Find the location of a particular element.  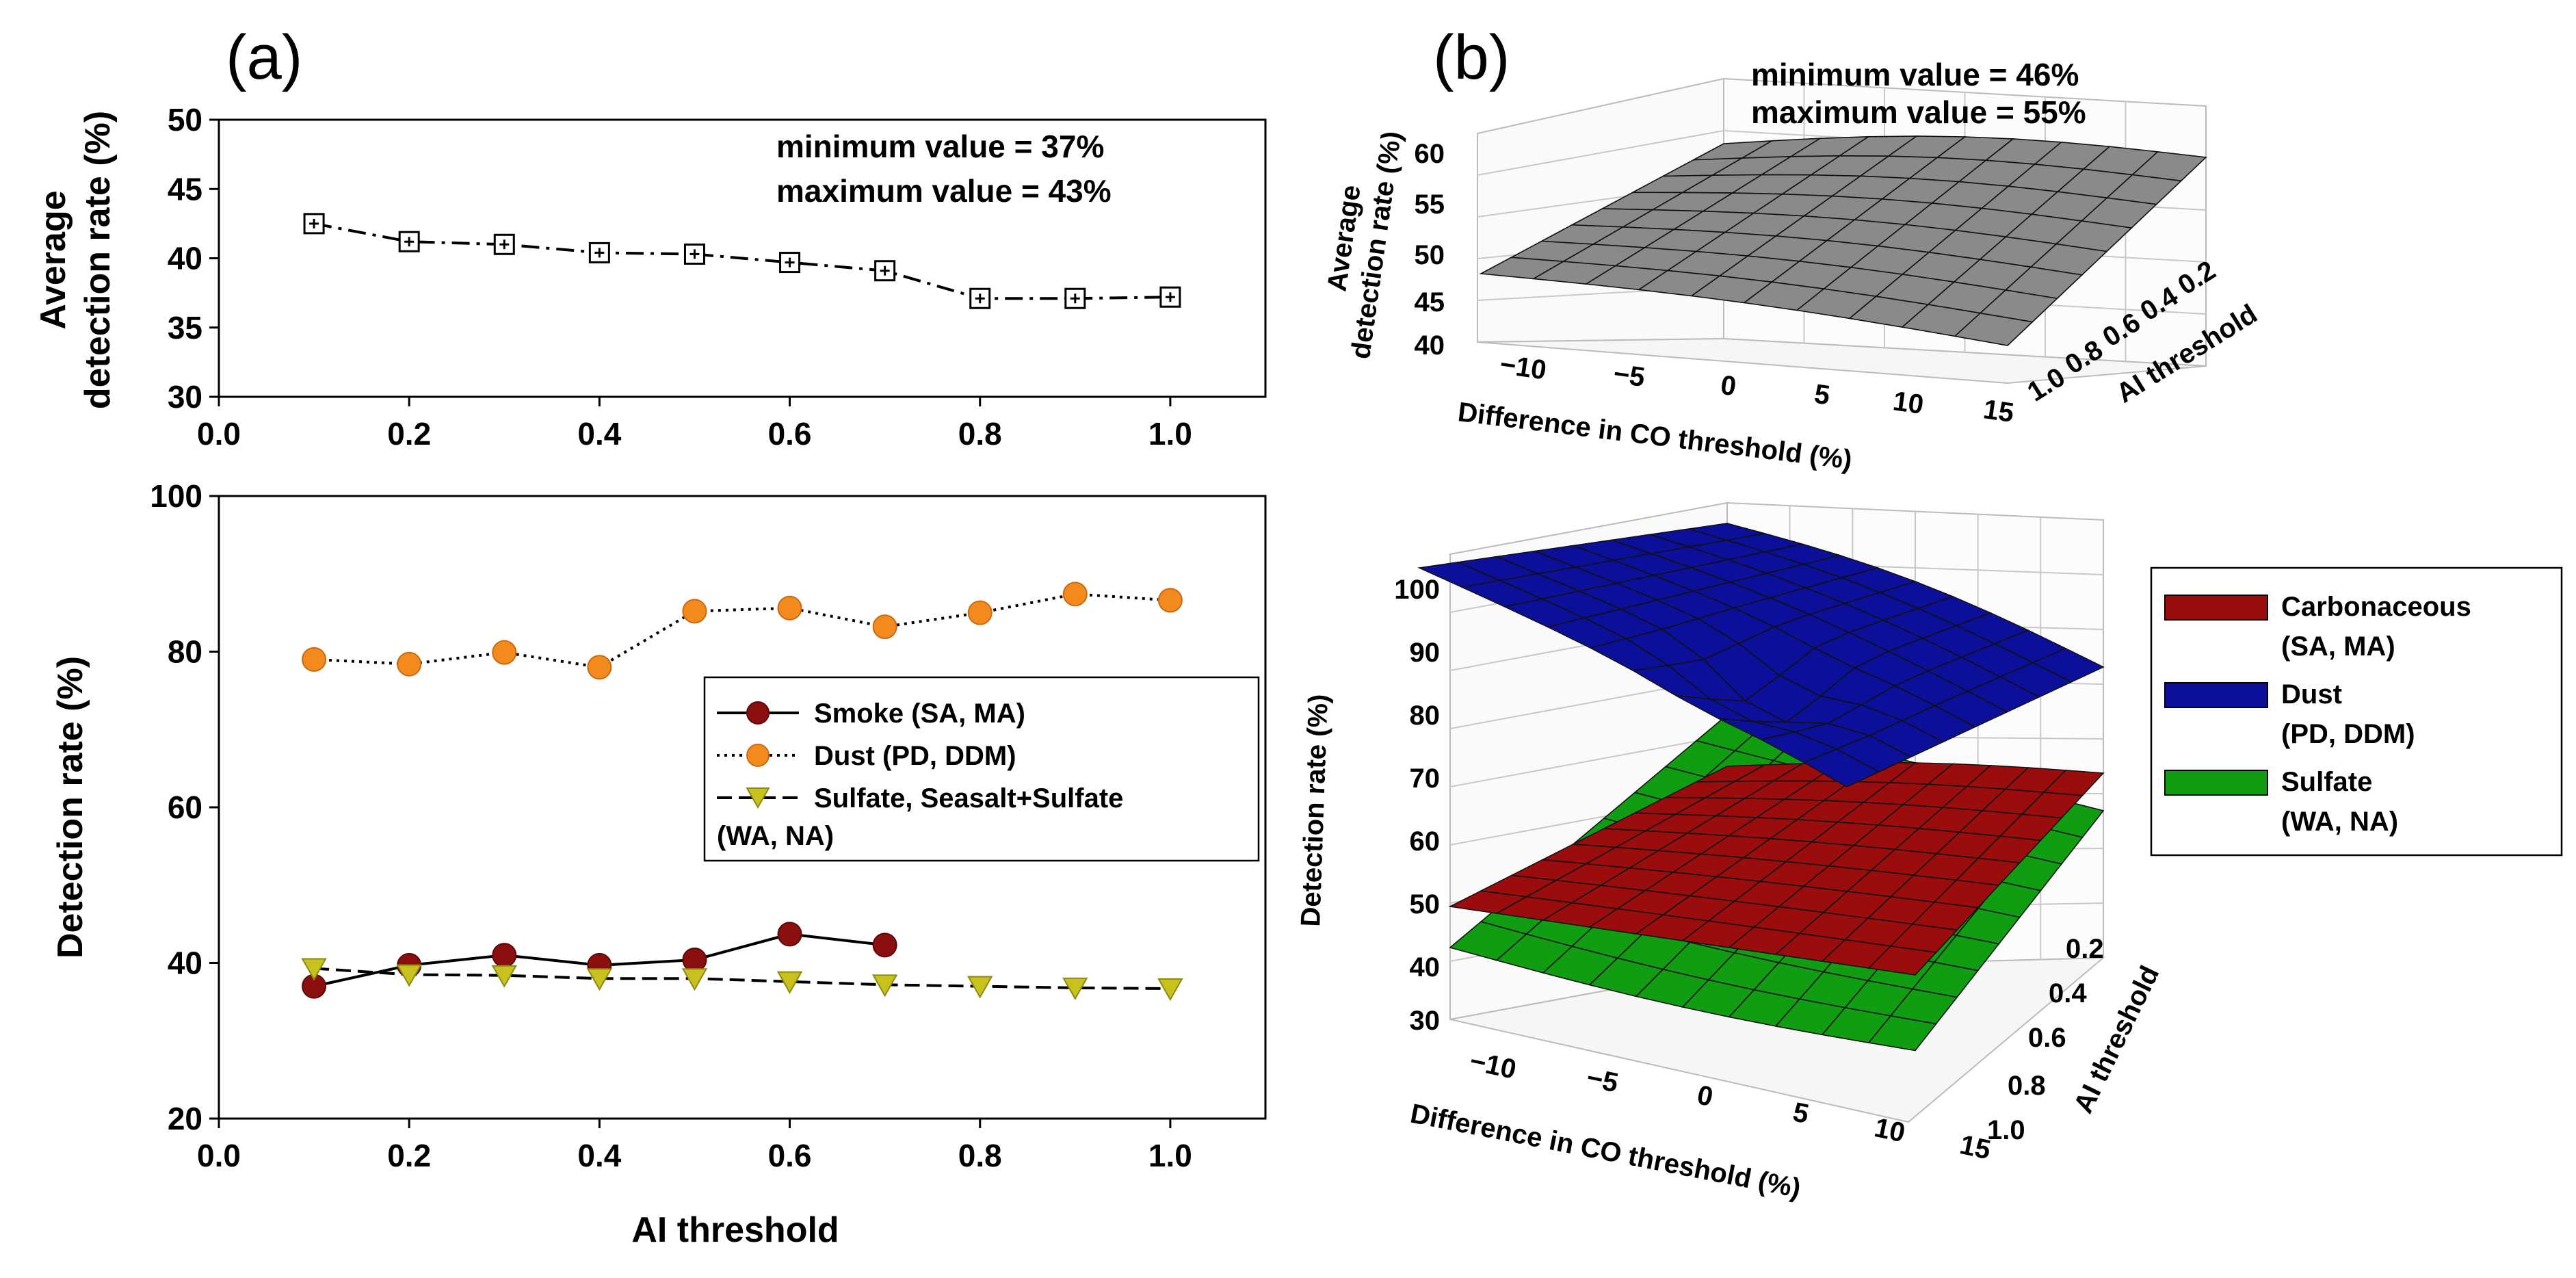

b-top-x-ticks: −10 −5 0 5 10 15 is located at coordinates (1757, 389).